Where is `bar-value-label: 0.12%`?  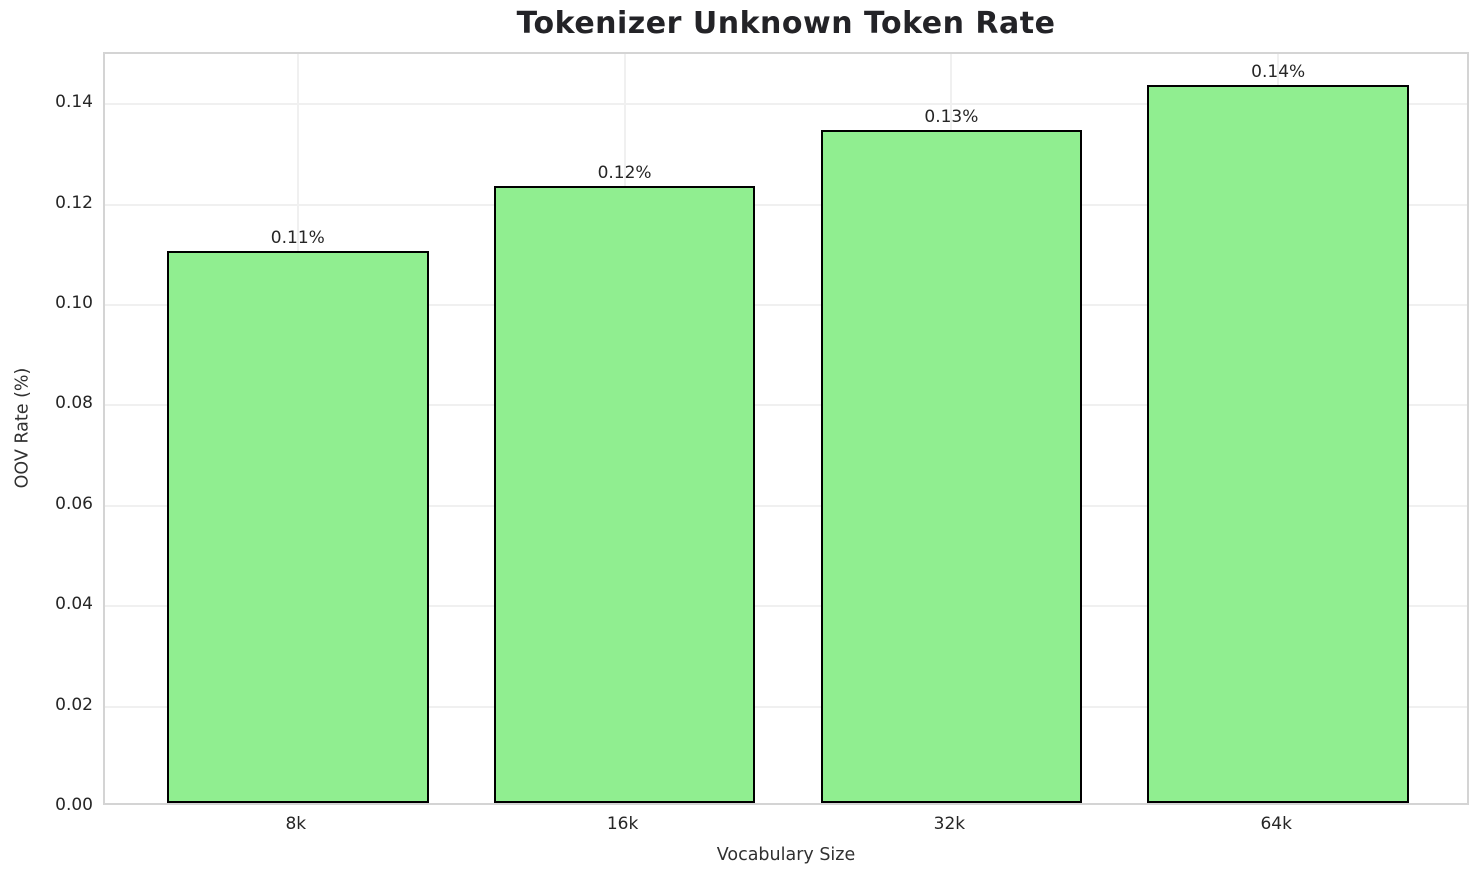
bar-value-label: 0.12% is located at coordinates (624, 172).